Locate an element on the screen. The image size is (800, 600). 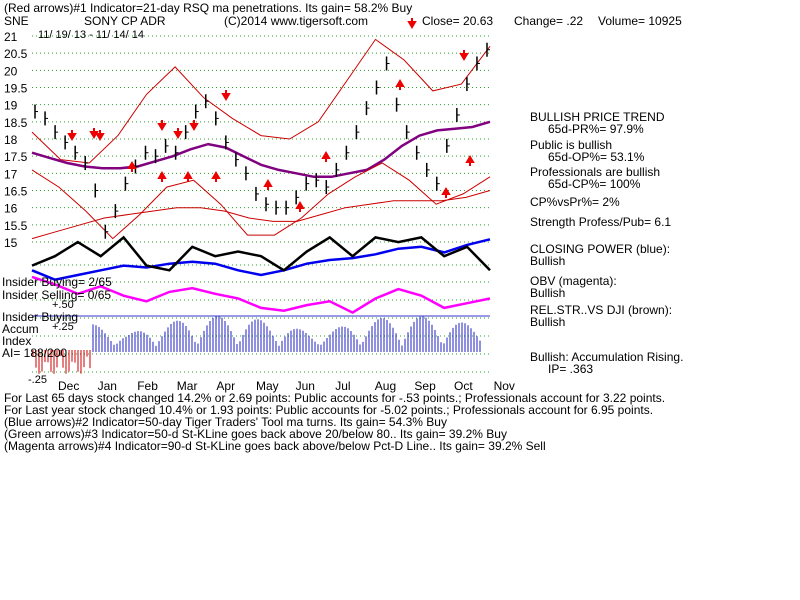
series-red-ma is located at coordinates (261, 215).